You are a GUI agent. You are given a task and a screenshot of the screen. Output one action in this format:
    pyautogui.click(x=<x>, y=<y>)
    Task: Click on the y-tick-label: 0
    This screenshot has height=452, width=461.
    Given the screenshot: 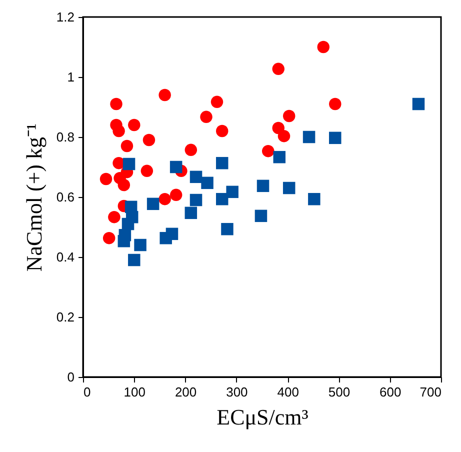 What is the action you would take?
    pyautogui.click(x=70, y=377)
    